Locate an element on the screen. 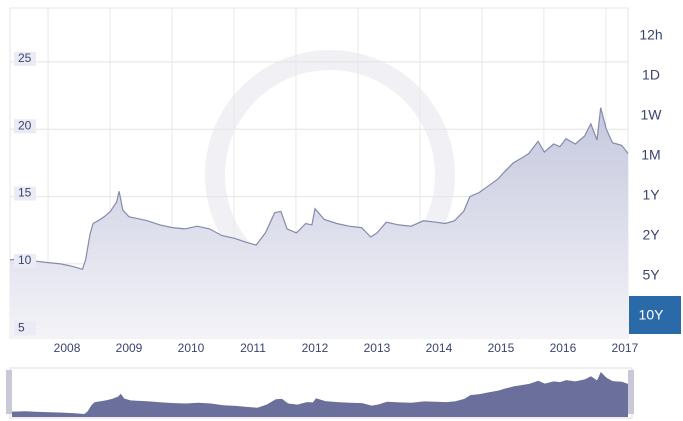  button-label: 1Y is located at coordinates (651, 195).